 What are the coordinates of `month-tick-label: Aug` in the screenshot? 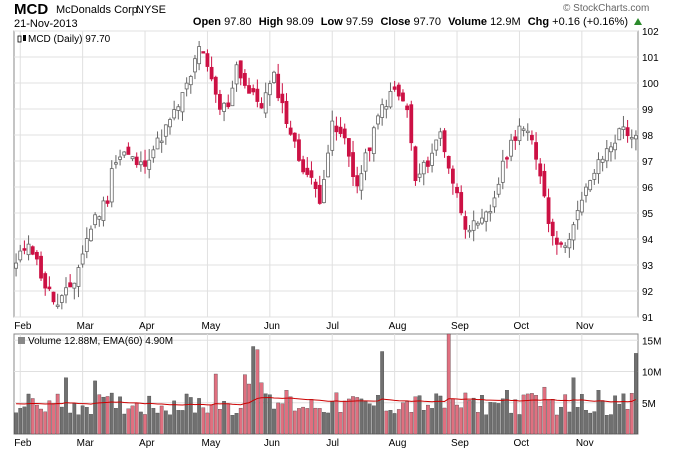 It's located at (398, 443).